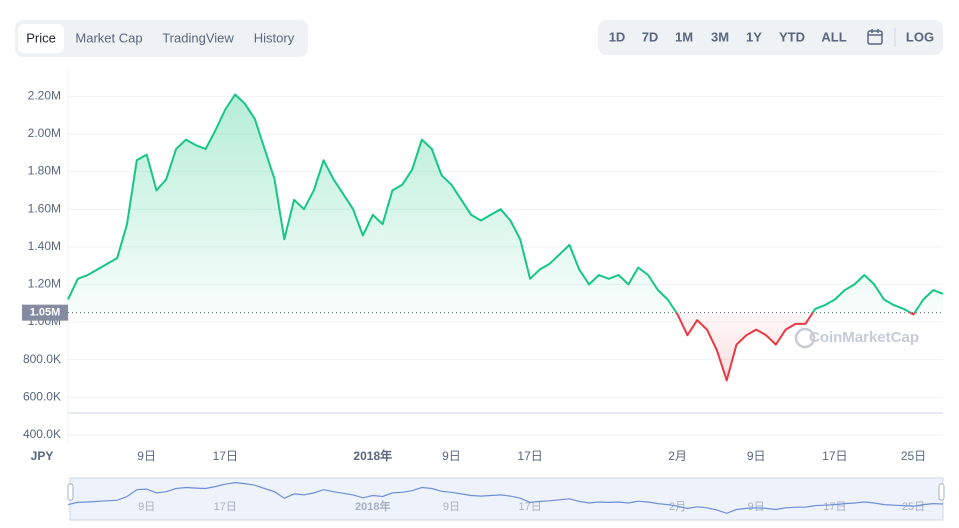  I want to click on range-button: YTD, so click(792, 36).